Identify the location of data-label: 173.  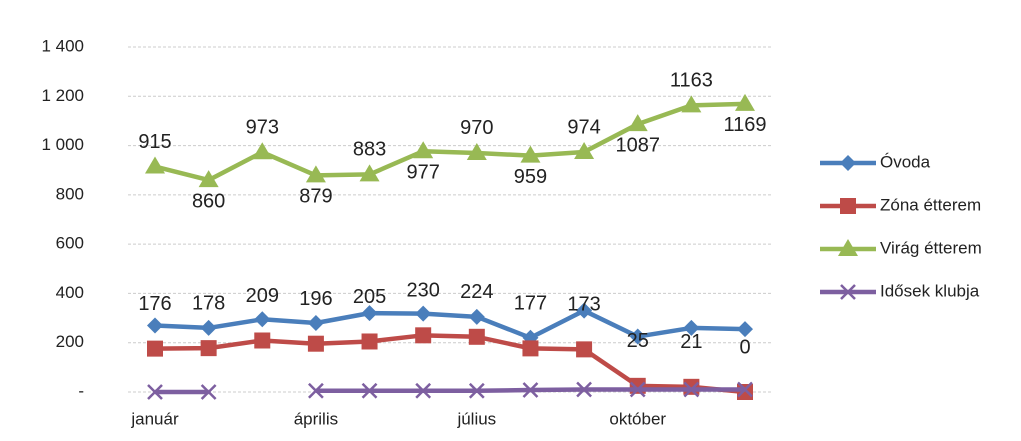
(583, 305).